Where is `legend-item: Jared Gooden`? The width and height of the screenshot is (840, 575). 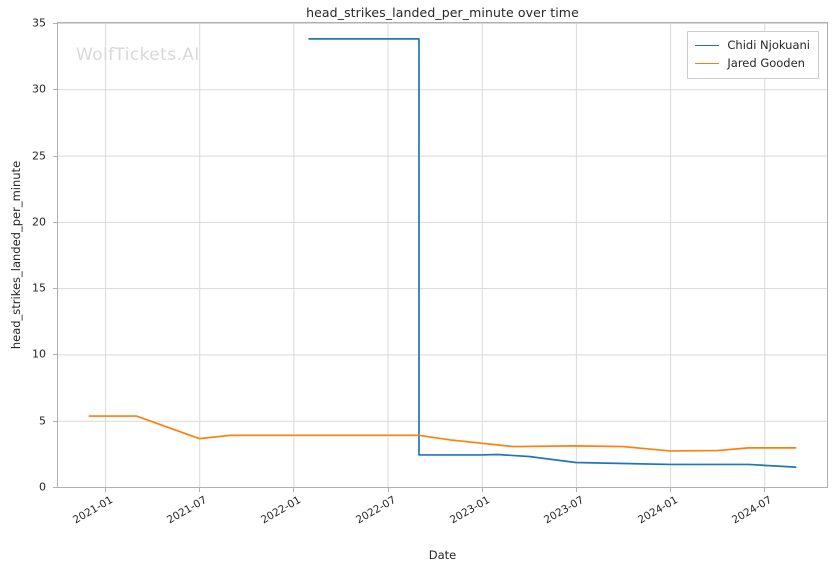
legend-item: Jared Gooden is located at coordinates (752, 64).